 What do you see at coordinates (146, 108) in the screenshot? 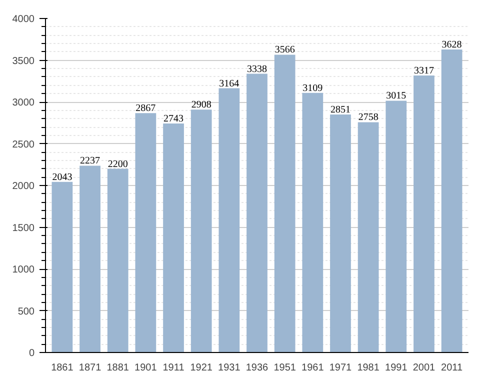
I see `data-label: 2867` at bounding box center [146, 108].